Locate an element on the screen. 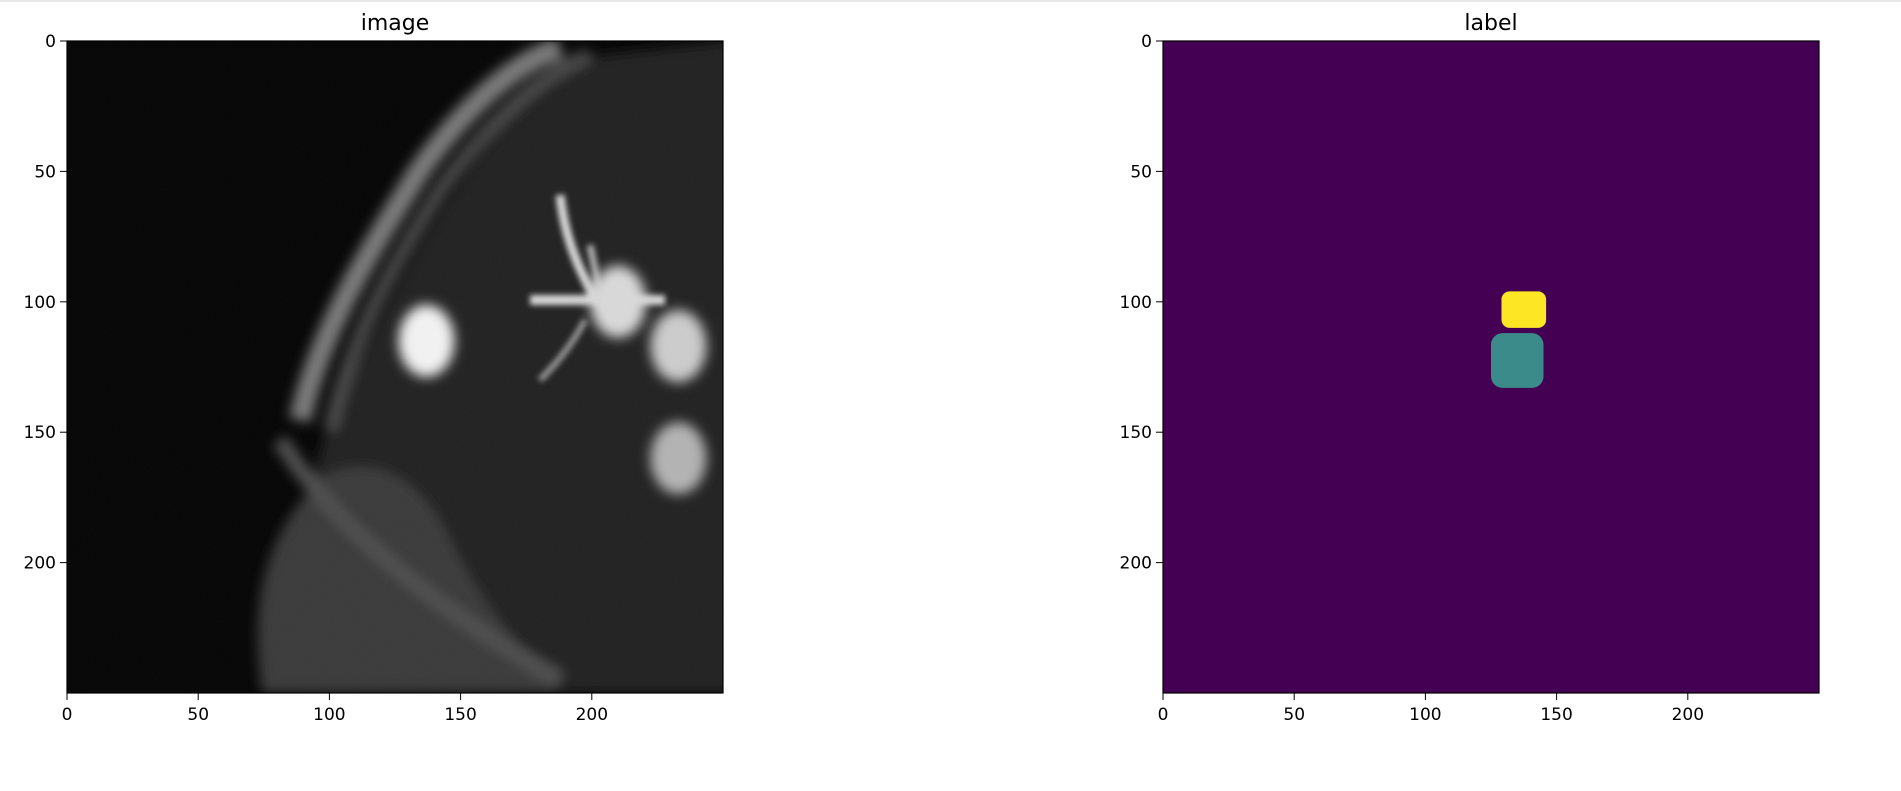 This screenshot has width=1901, height=791. top-border is located at coordinates (950, 1).